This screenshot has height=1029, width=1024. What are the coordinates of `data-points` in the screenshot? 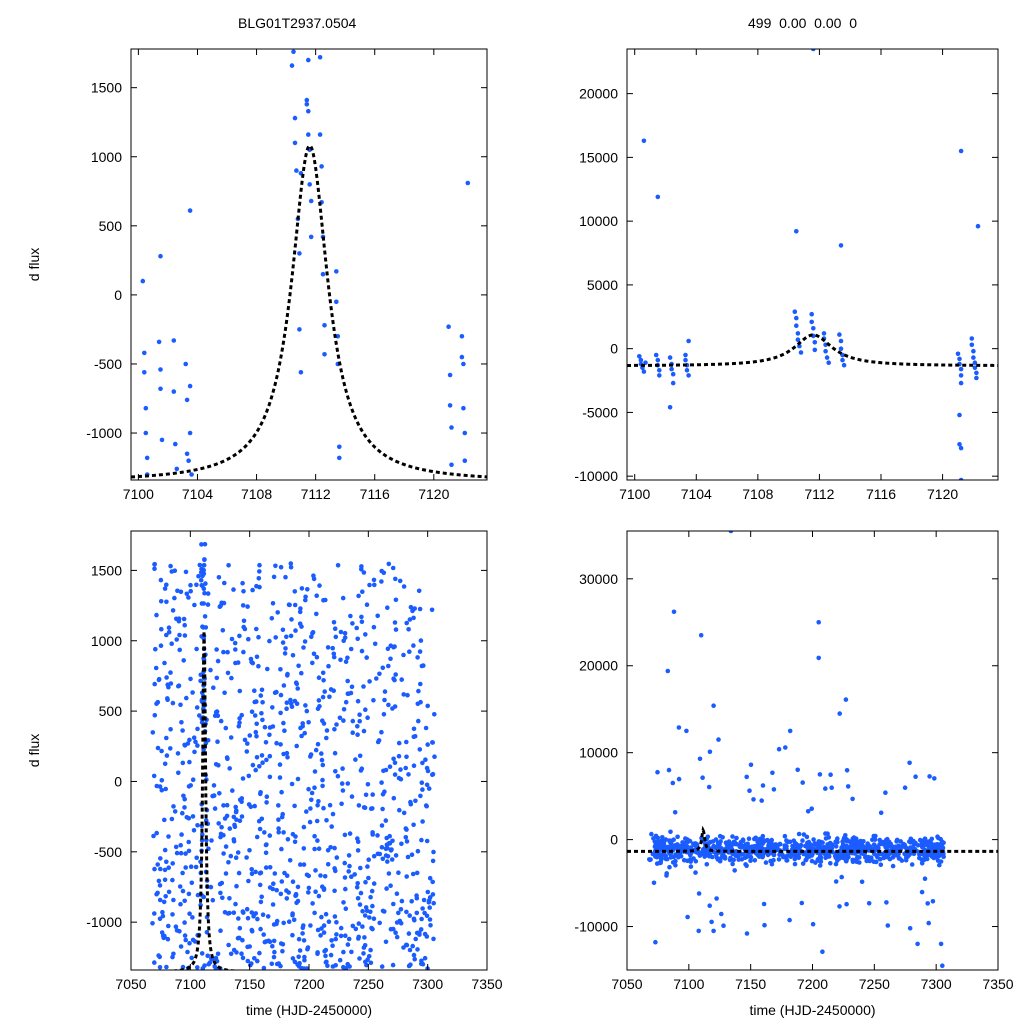 It's located at (796, 749).